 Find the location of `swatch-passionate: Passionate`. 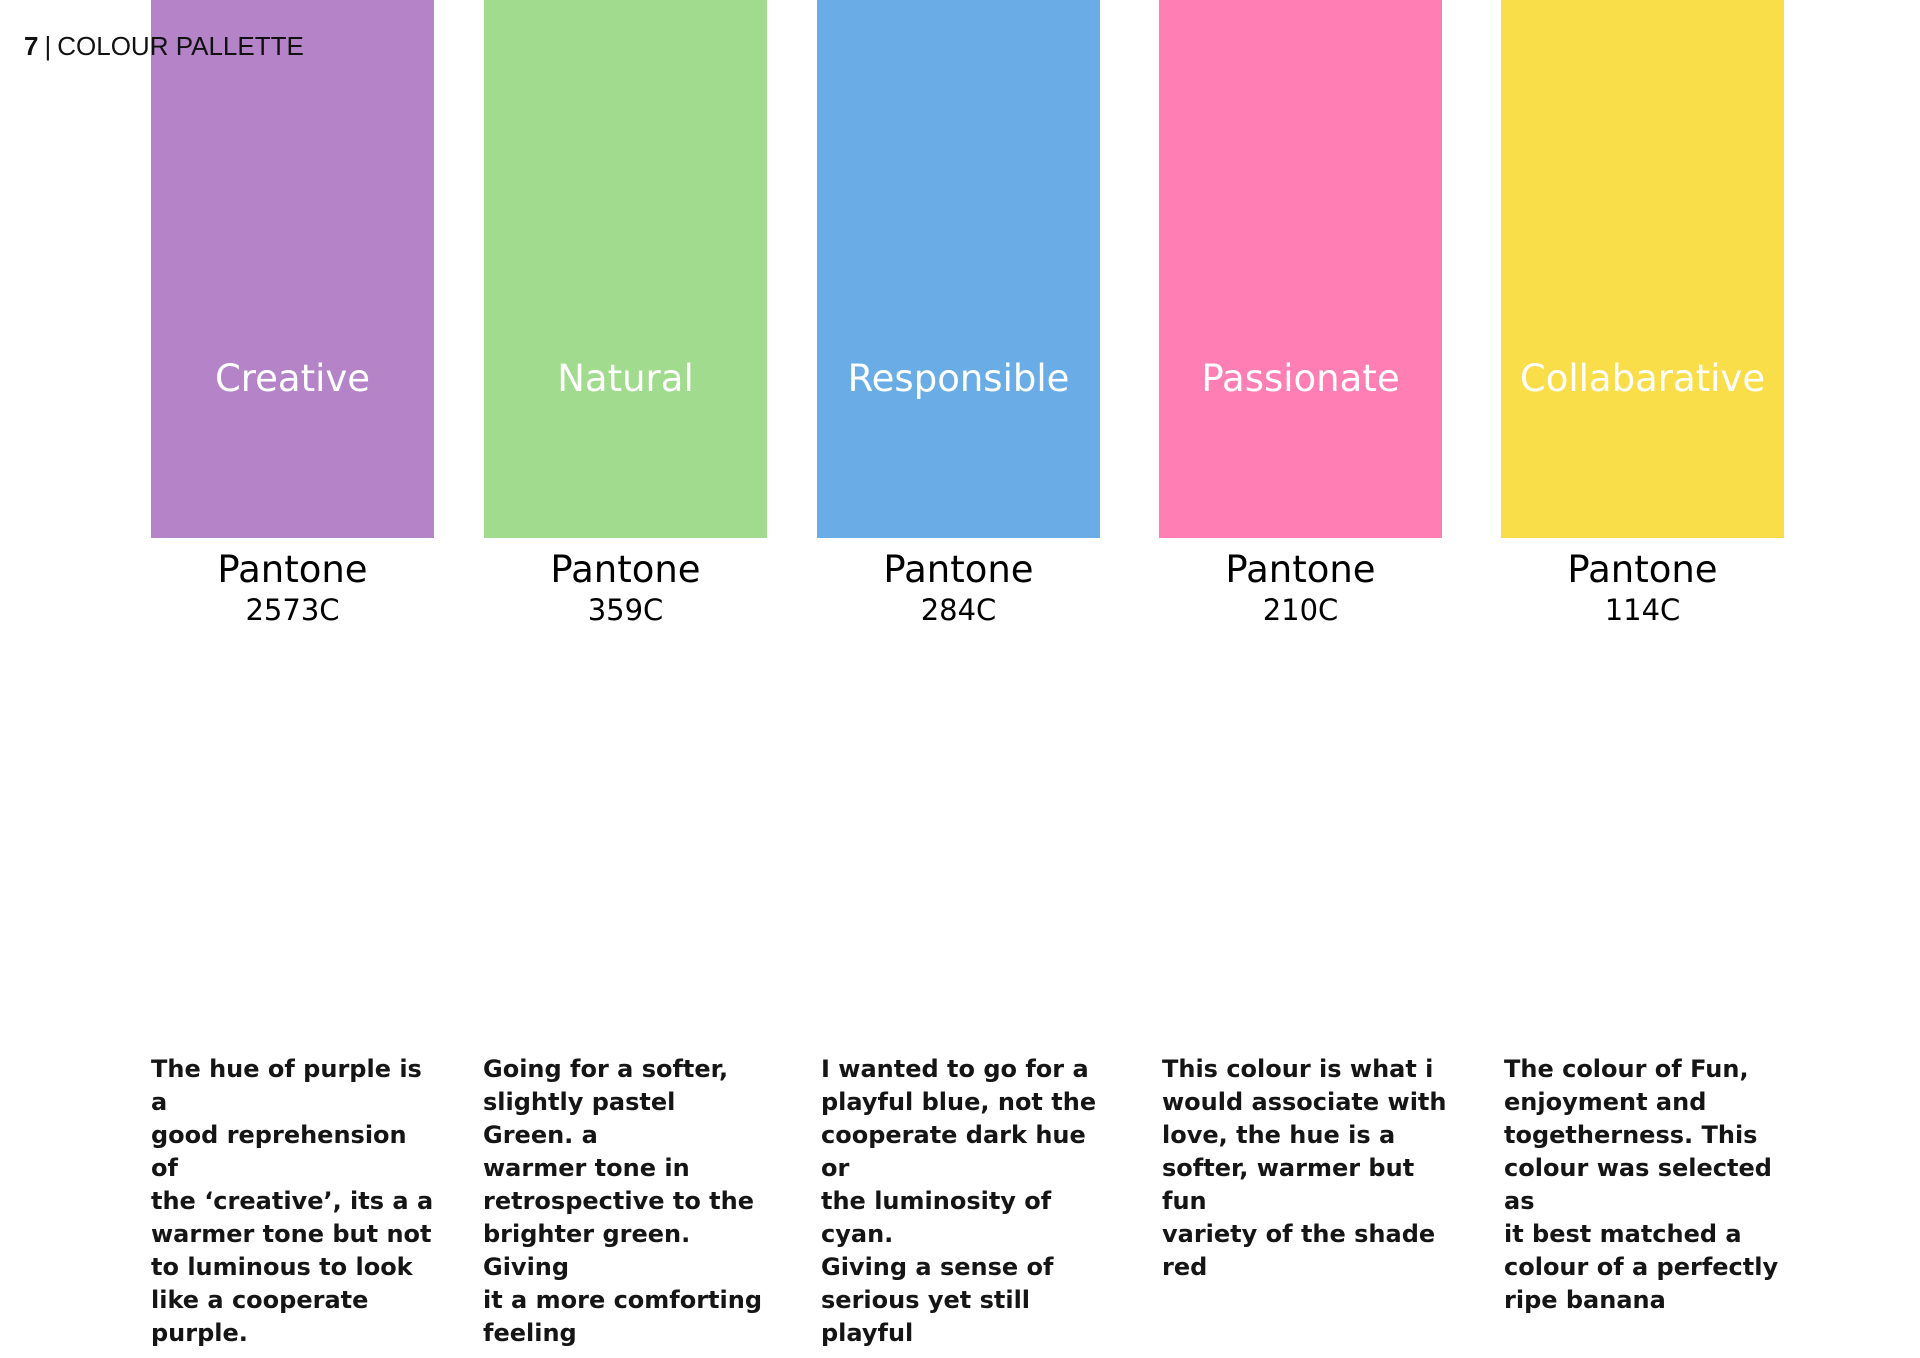

swatch-passionate: Passionate is located at coordinates (1300, 269).